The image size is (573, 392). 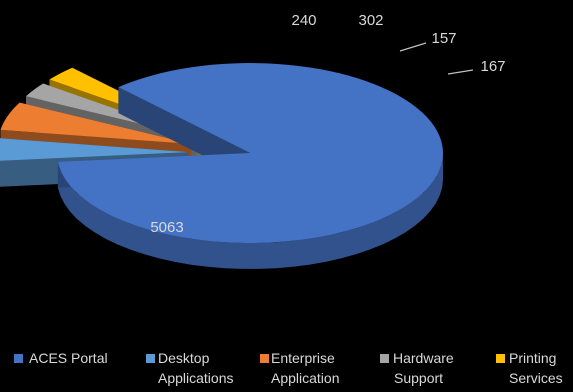 What do you see at coordinates (443, 38) in the screenshot?
I see `data-label-hardware-support: 157` at bounding box center [443, 38].